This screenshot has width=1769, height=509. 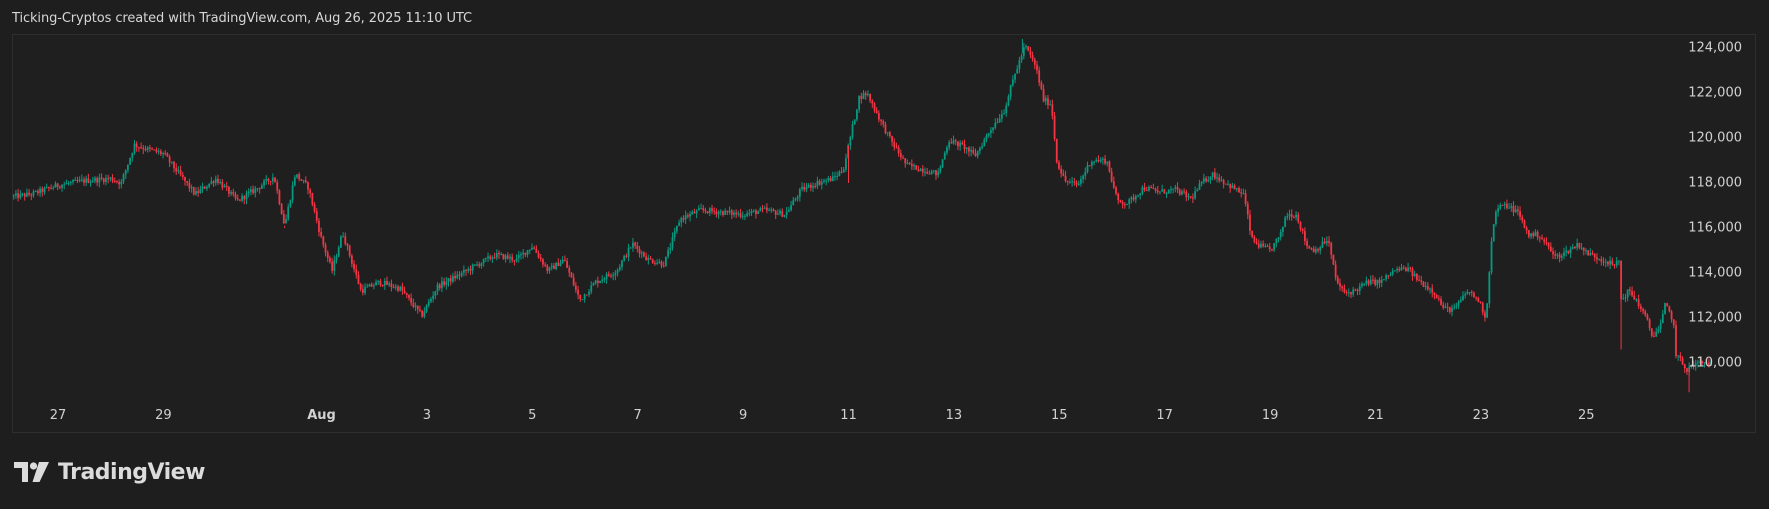 What do you see at coordinates (58, 415) in the screenshot?
I see `time-tick-label: 27` at bounding box center [58, 415].